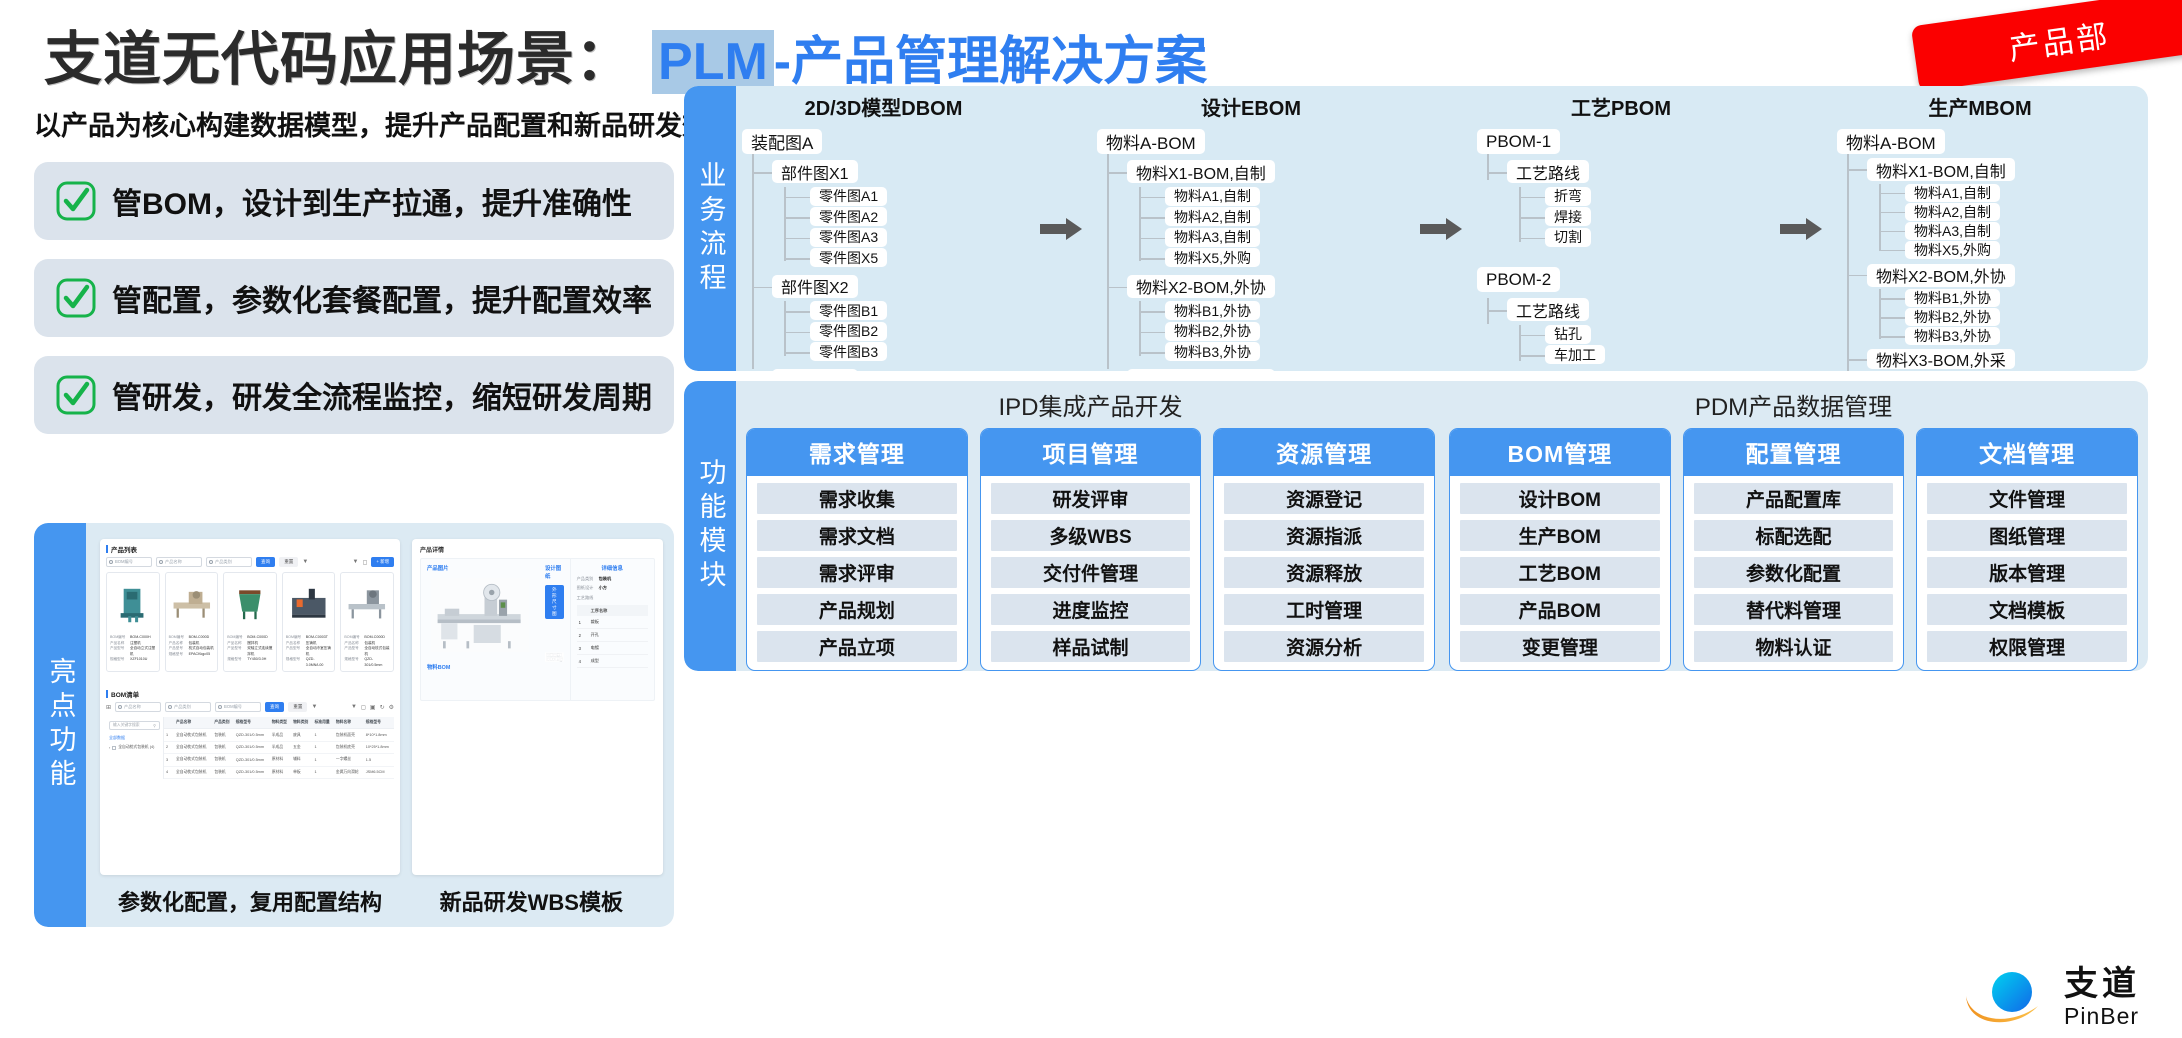 This screenshot has width=2182, height=1038. I want to click on bom-search-code: BOM编号, so click(238, 707).